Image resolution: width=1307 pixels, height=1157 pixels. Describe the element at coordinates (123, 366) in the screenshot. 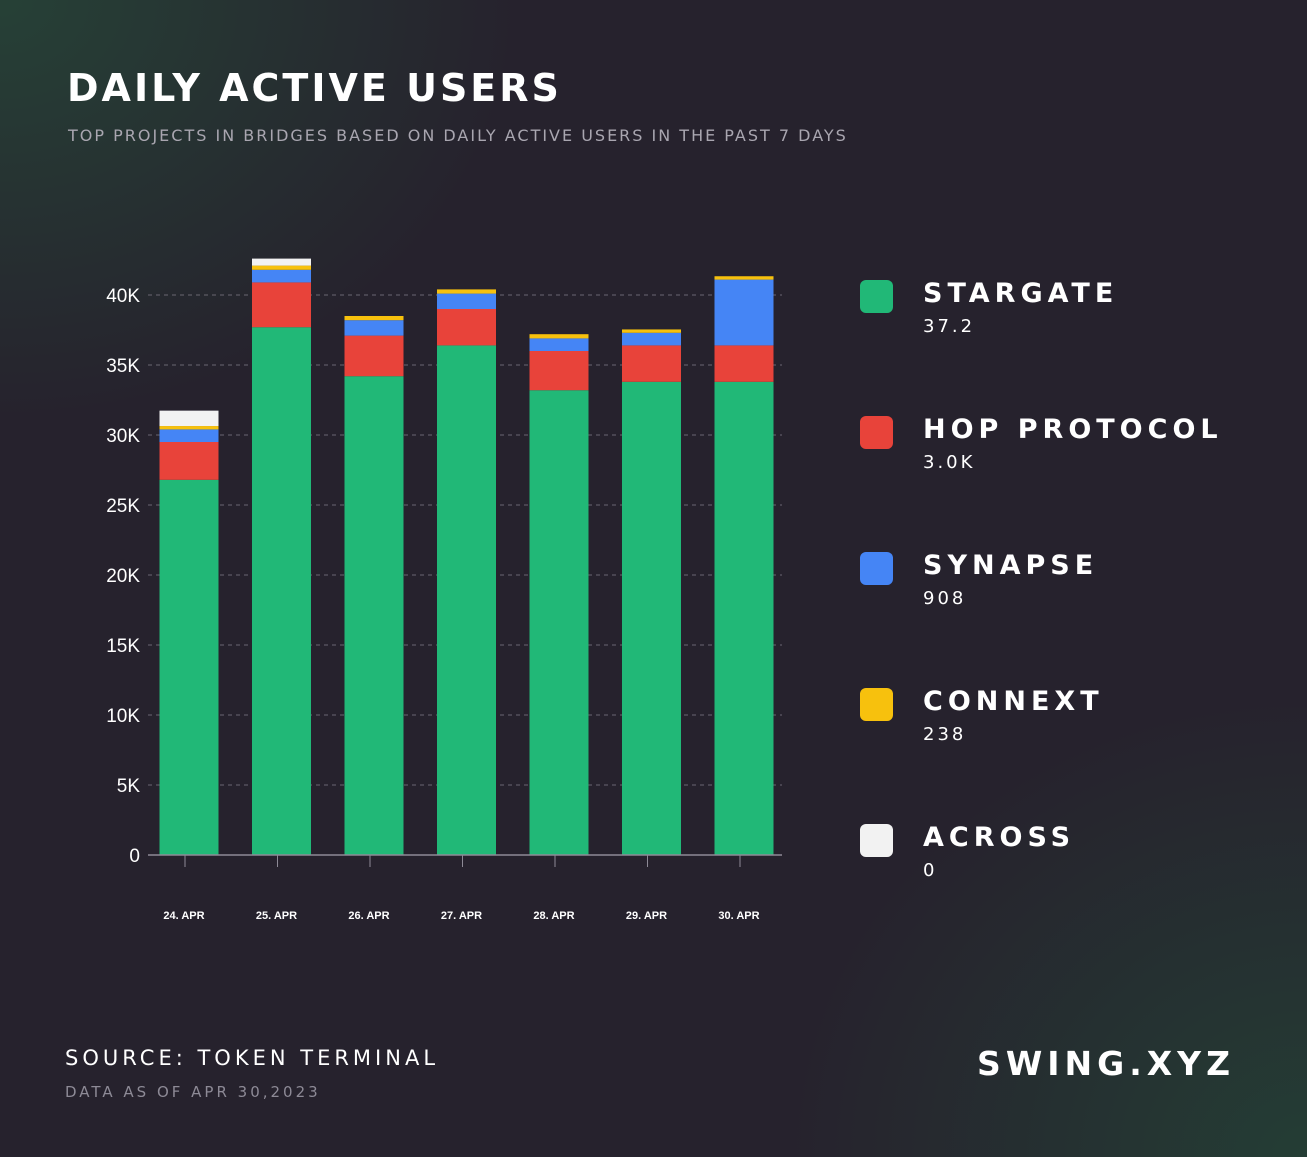

I see `y-tick-label-35k: 35K` at that location.